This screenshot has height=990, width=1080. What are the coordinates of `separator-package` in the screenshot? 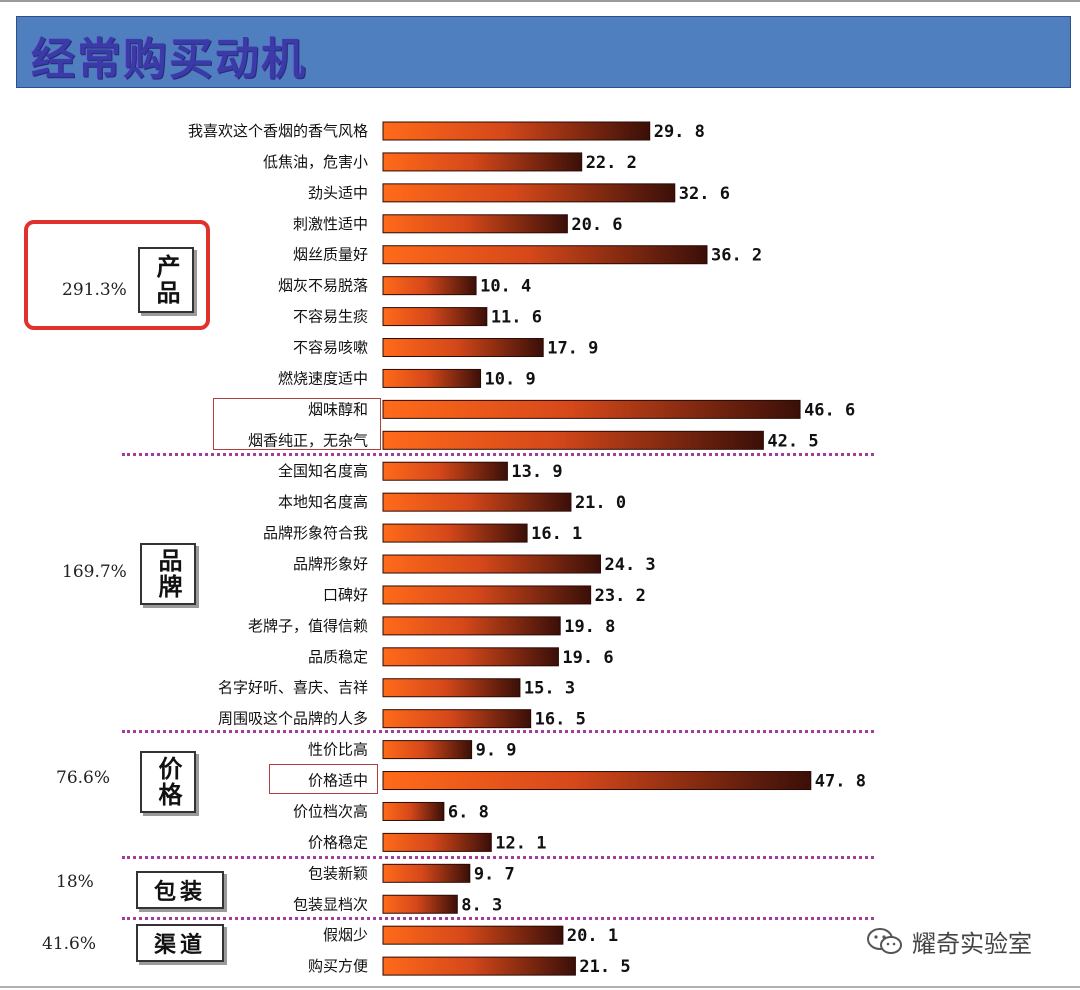 It's located at (498, 857).